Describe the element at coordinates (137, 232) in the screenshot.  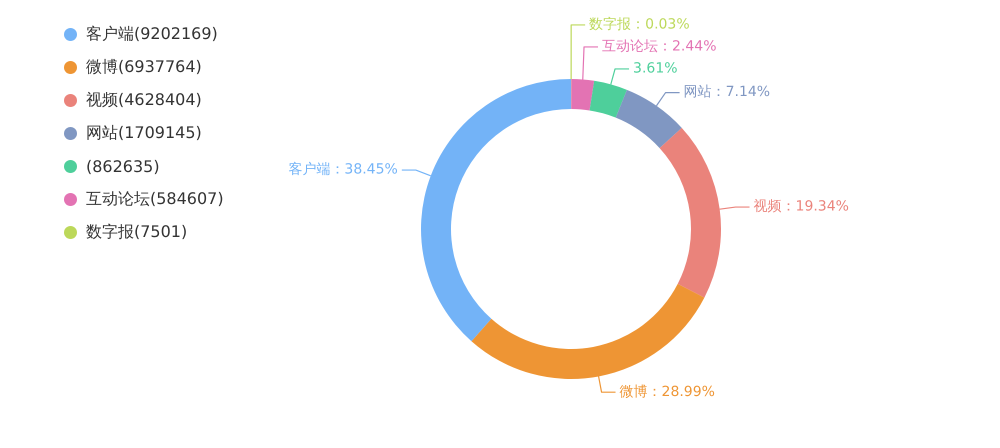
I see `legend-label: 数字报(7501)` at that location.